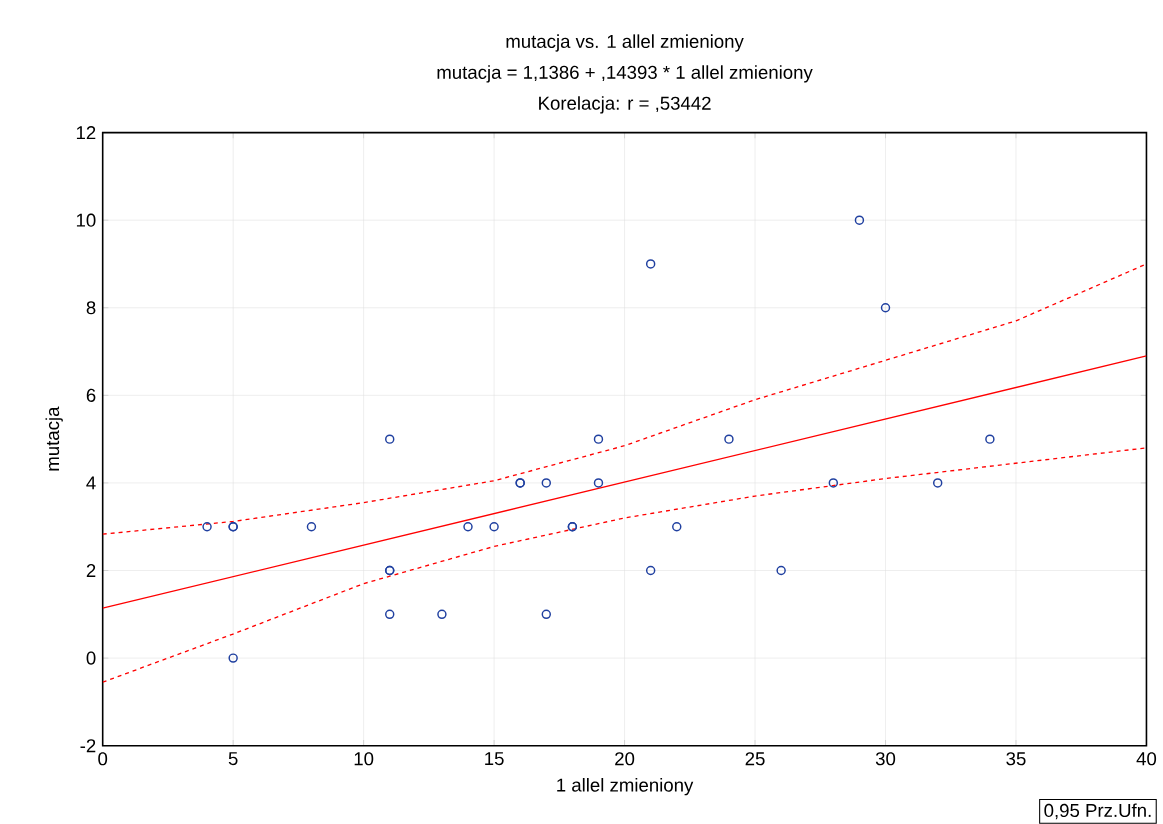  I want to click on y-tick-label: -2, so click(88, 745).